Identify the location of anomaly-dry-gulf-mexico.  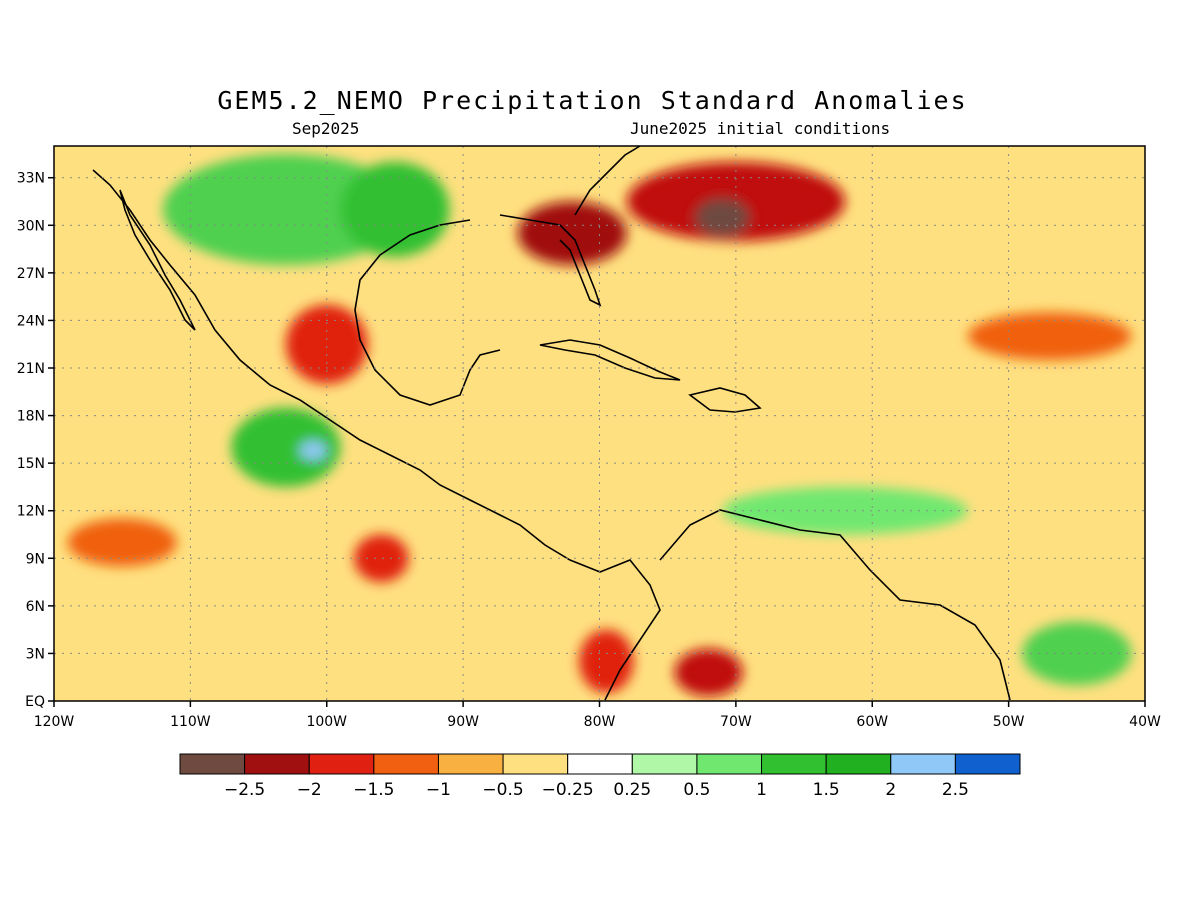
(326, 344).